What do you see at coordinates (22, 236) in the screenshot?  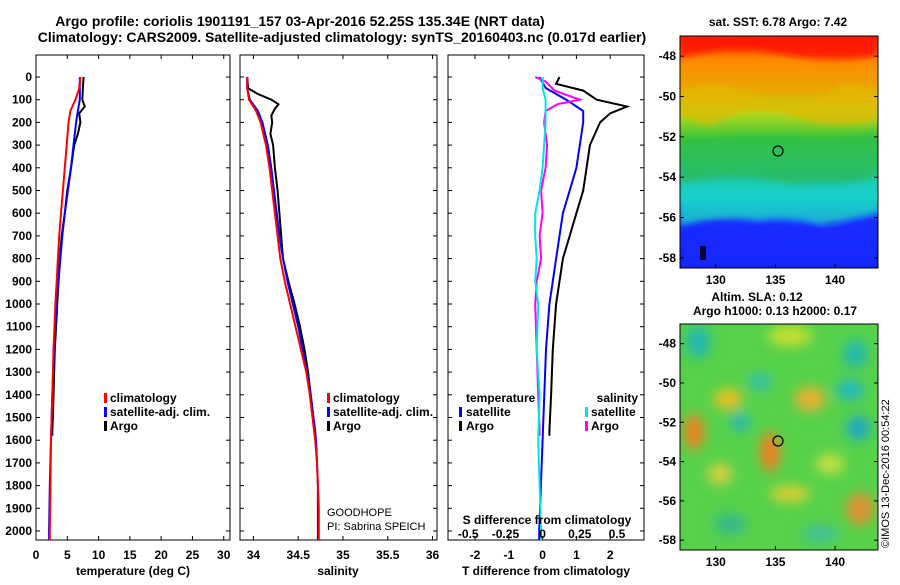 I see `depth-tick-label: 700` at bounding box center [22, 236].